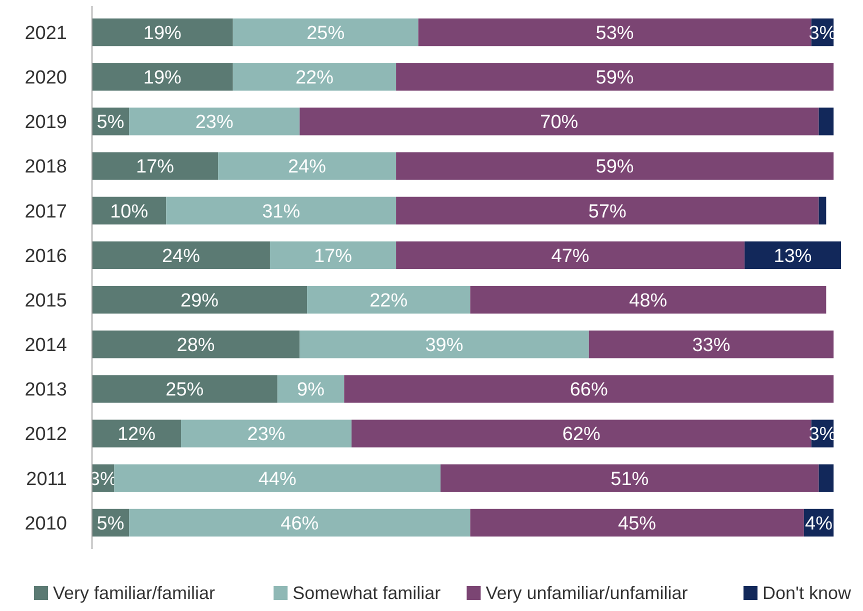 The width and height of the screenshot is (863, 611). Describe the element at coordinates (45, 123) in the screenshot. I see `y-tick-label: 2019` at that location.